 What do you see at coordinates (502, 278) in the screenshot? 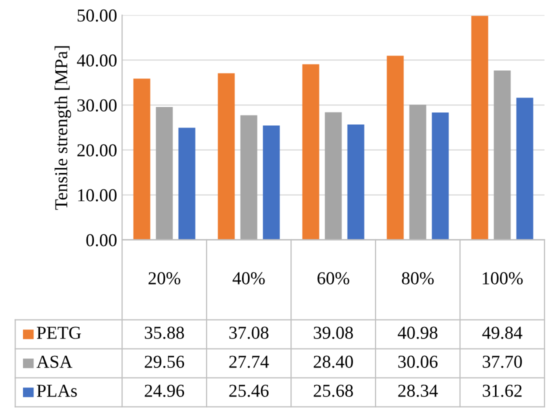
I see `x-tick-label: 100%` at bounding box center [502, 278].